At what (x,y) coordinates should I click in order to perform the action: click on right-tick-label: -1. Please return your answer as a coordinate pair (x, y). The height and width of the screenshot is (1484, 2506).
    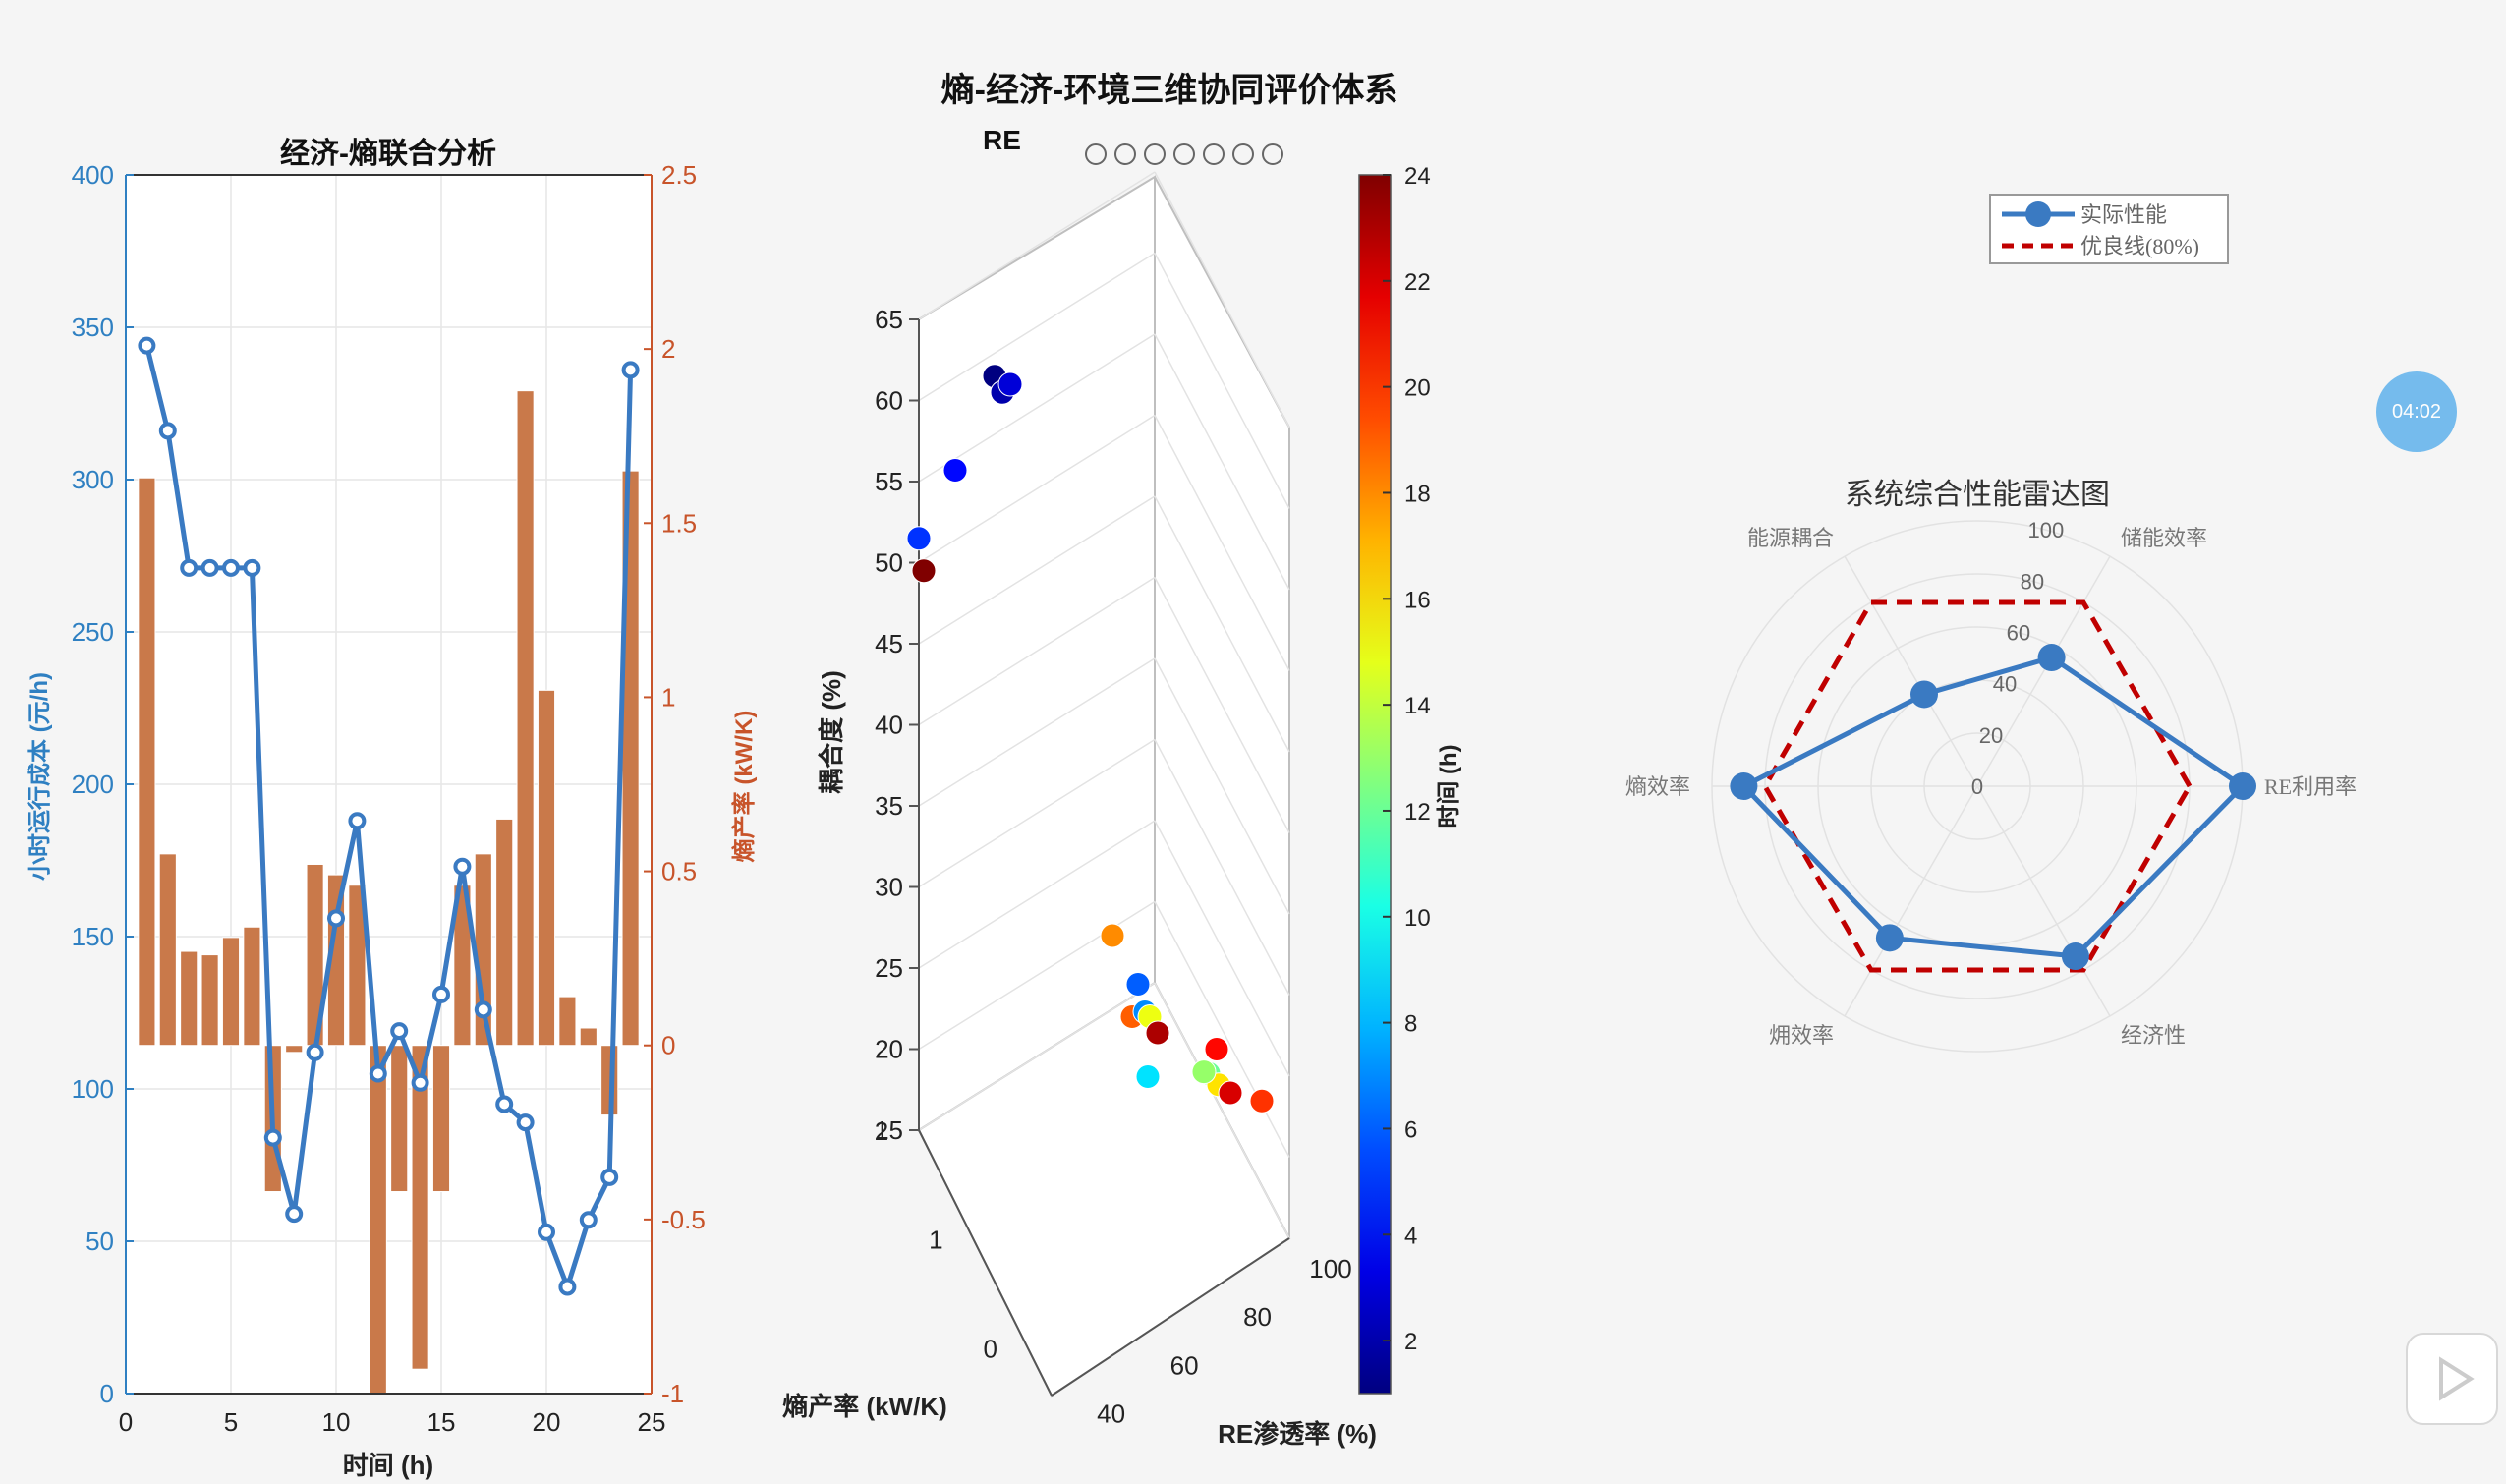
    Looking at the image, I should click on (672, 1393).